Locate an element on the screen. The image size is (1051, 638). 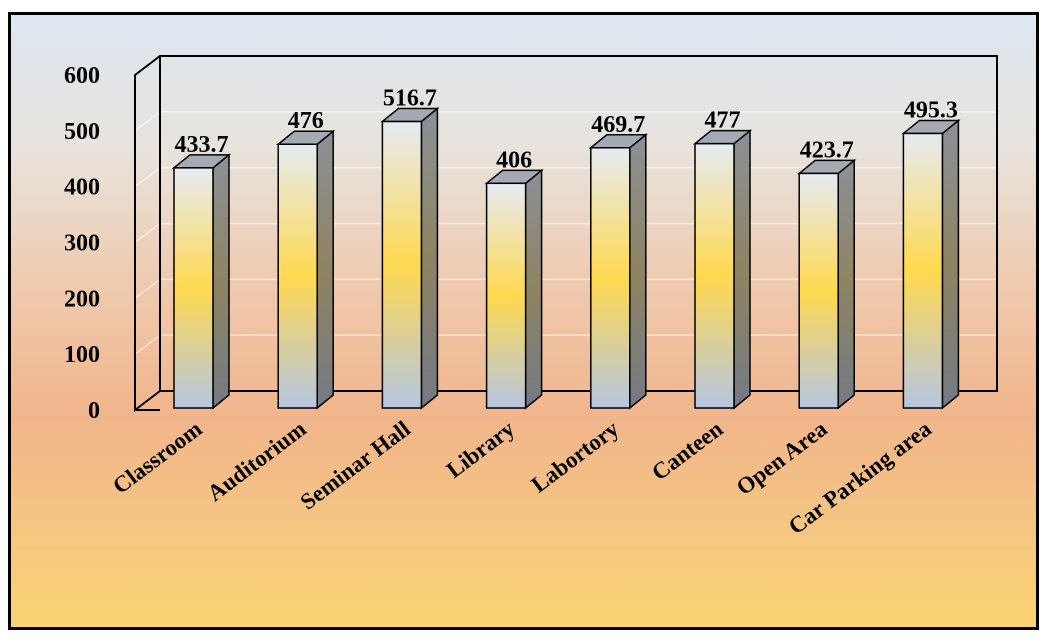
data-label: 476 is located at coordinates (306, 121).